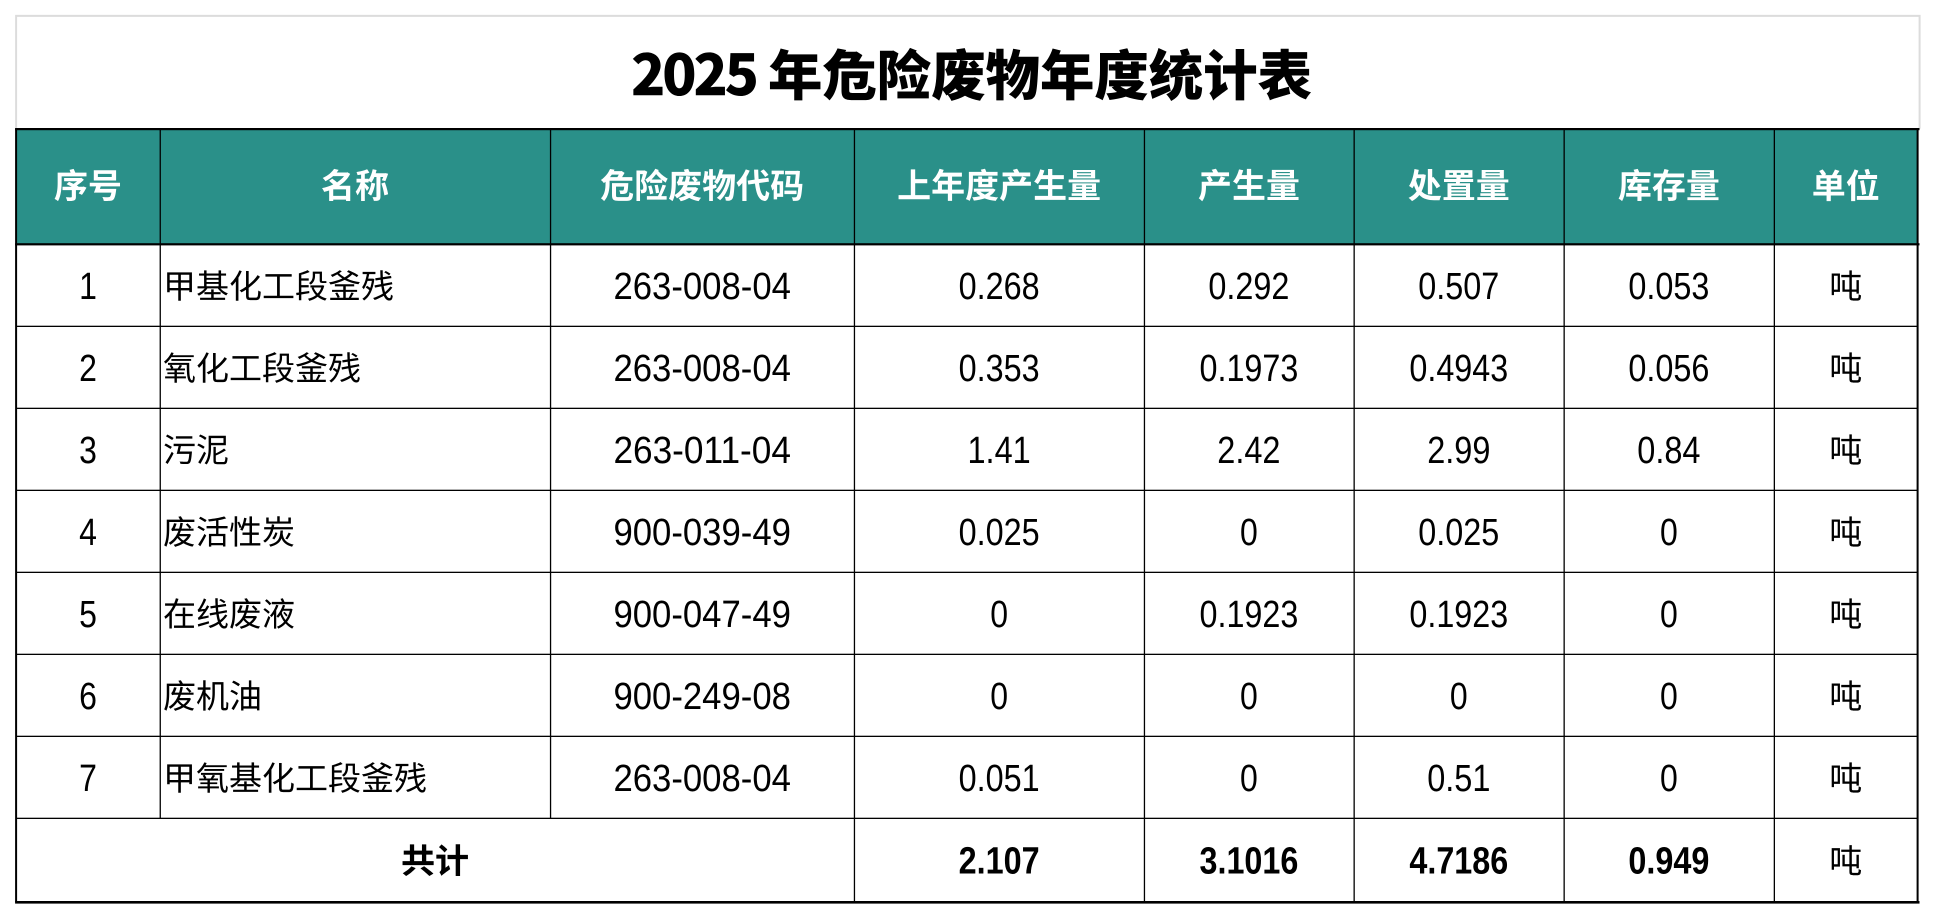 The image size is (1934, 918). What do you see at coordinates (999, 451) in the screenshot?
I see `svg-text: 1.41` at bounding box center [999, 451].